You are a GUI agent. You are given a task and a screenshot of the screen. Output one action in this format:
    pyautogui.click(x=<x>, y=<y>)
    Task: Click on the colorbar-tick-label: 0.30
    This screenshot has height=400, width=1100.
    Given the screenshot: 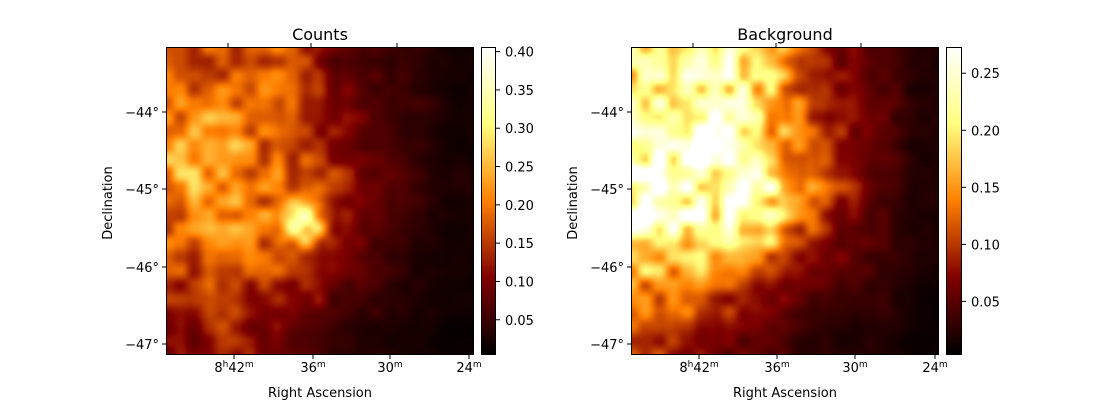 What is the action you would take?
    pyautogui.click(x=519, y=129)
    